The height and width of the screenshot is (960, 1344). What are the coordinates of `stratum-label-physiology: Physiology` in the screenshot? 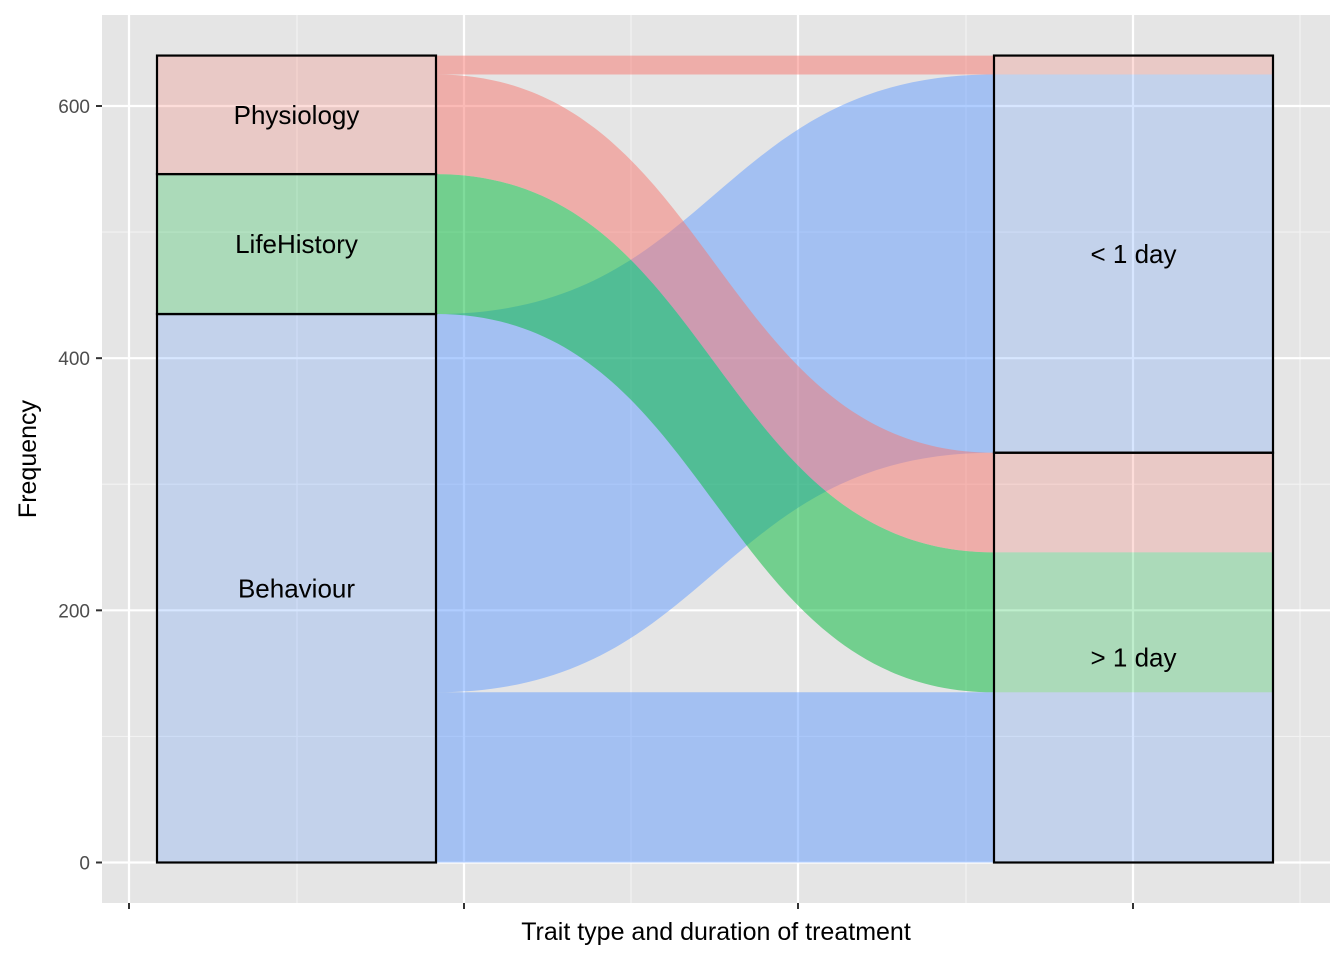 It's located at (297, 115).